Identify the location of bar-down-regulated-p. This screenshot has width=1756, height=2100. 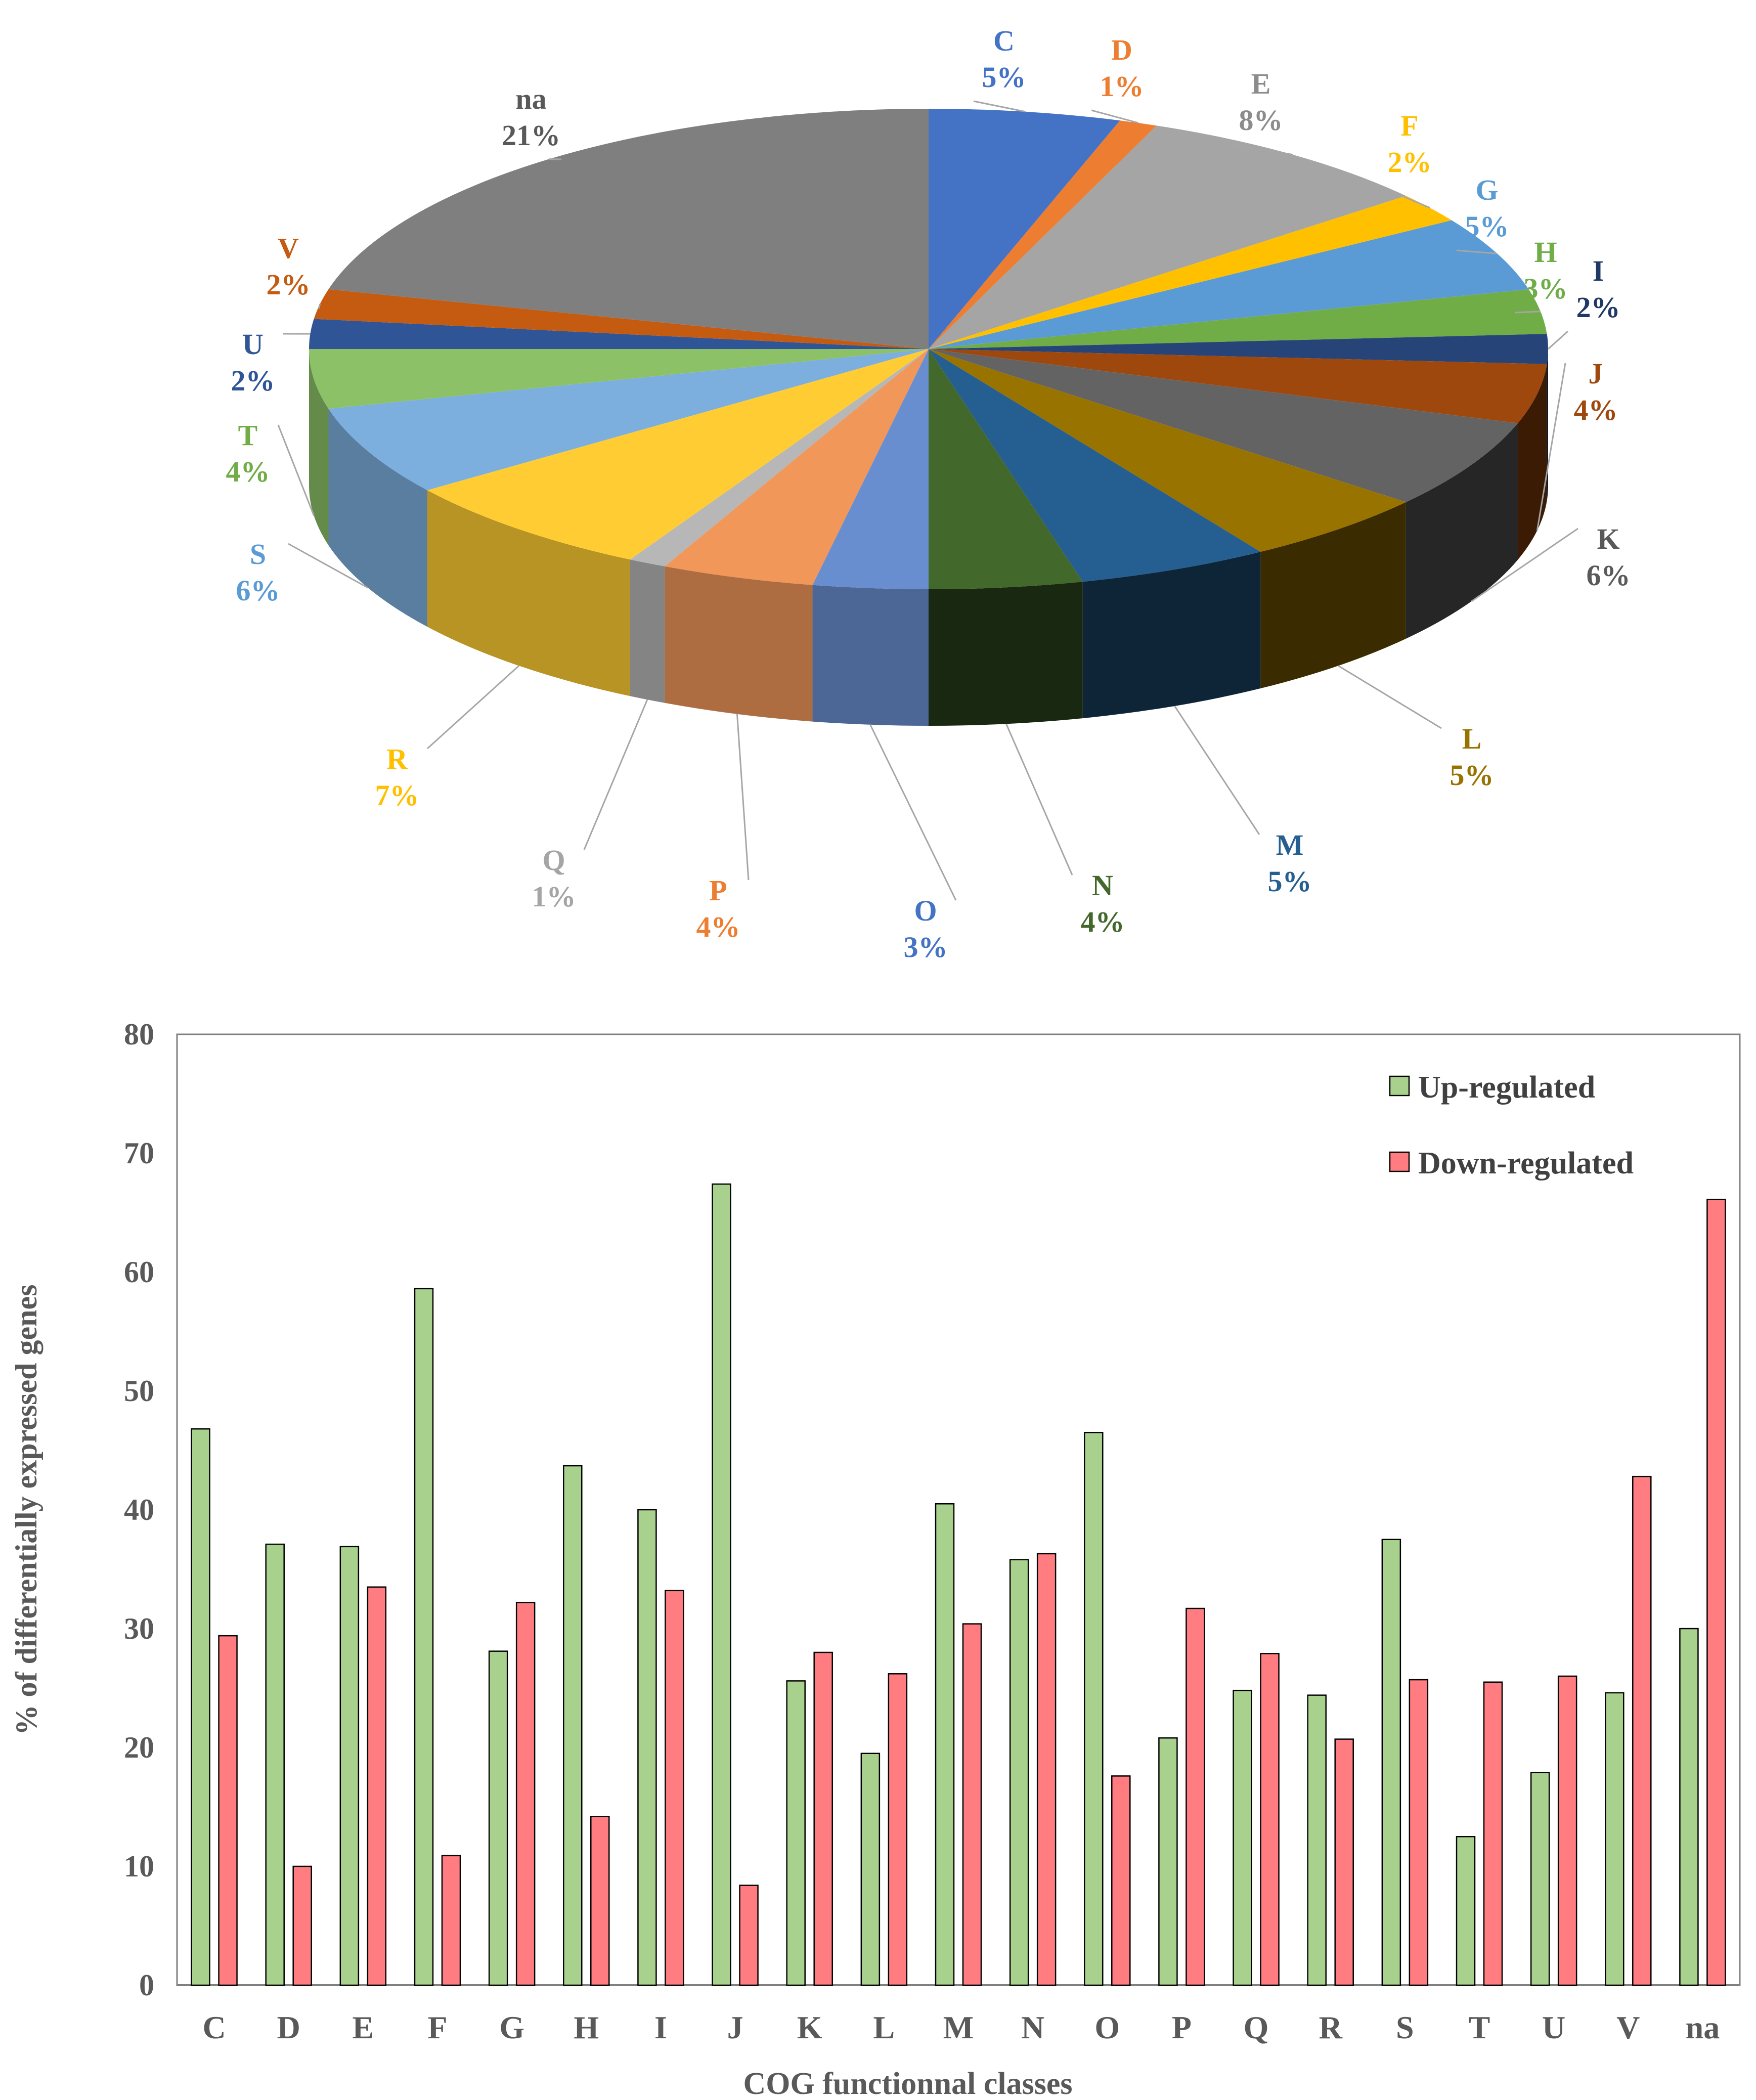
(1195, 1796).